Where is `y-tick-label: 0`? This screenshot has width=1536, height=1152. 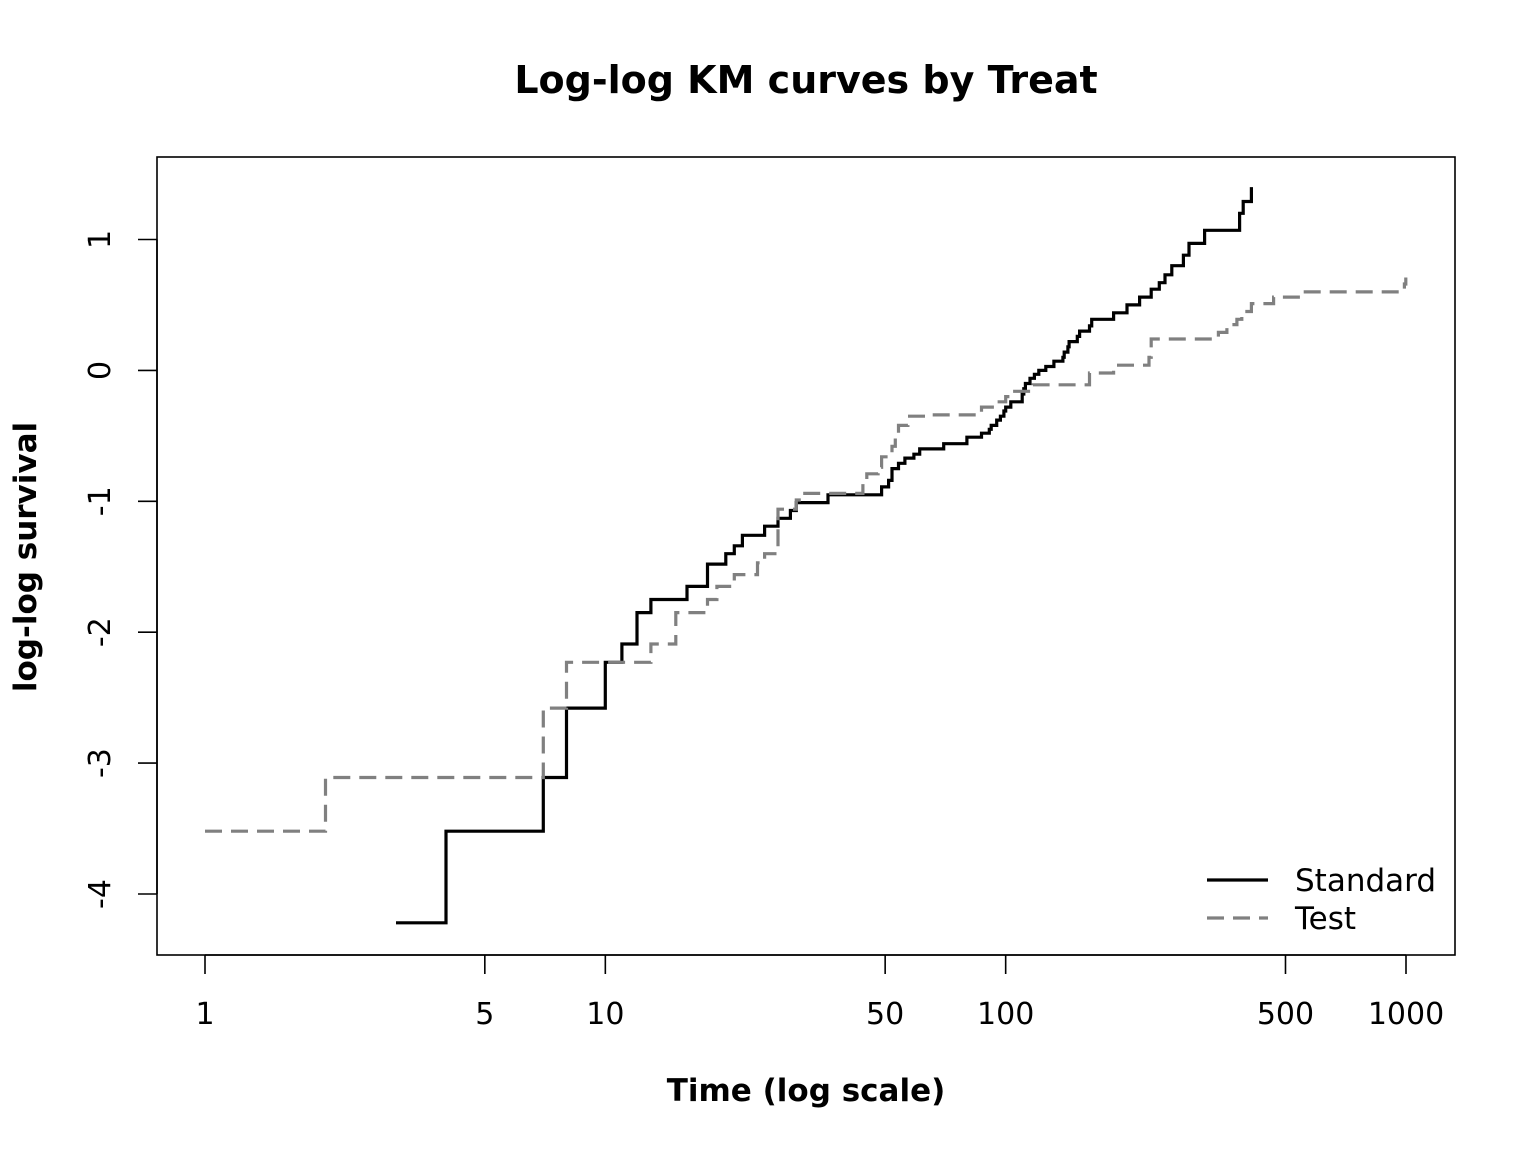
y-tick-label: 0 is located at coordinates (100, 370).